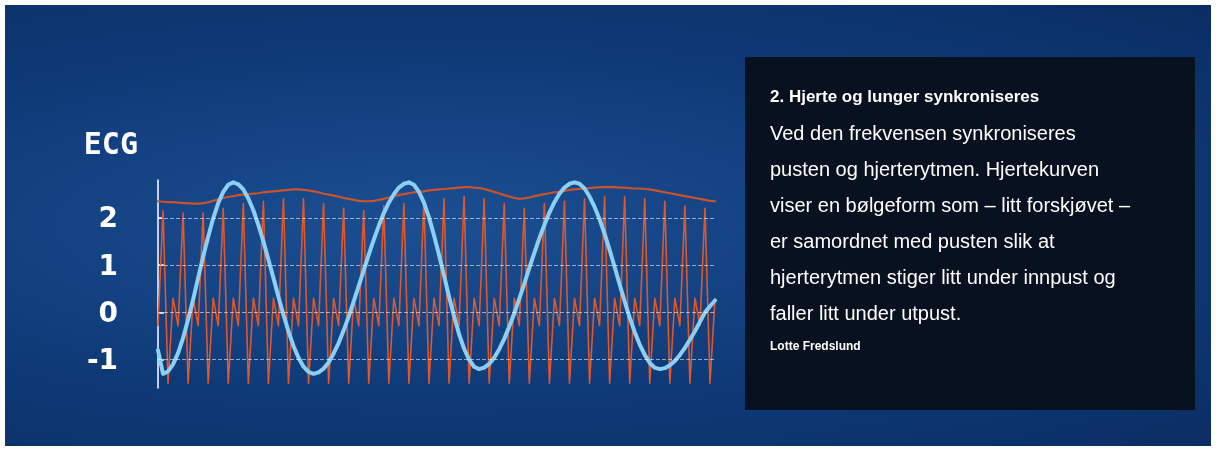 The height and width of the screenshot is (451, 1216). Describe the element at coordinates (102, 360) in the screenshot. I see `y-tick-label: -1` at that location.